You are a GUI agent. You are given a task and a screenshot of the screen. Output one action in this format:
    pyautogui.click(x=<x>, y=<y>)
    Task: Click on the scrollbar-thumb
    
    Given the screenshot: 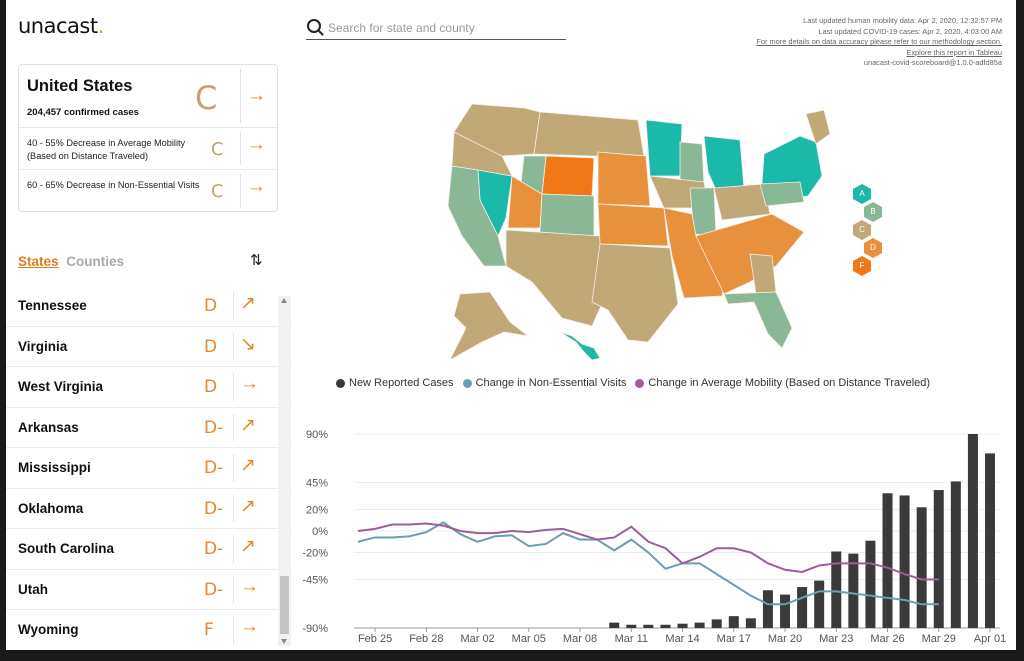 What is the action you would take?
    pyautogui.click(x=284, y=605)
    